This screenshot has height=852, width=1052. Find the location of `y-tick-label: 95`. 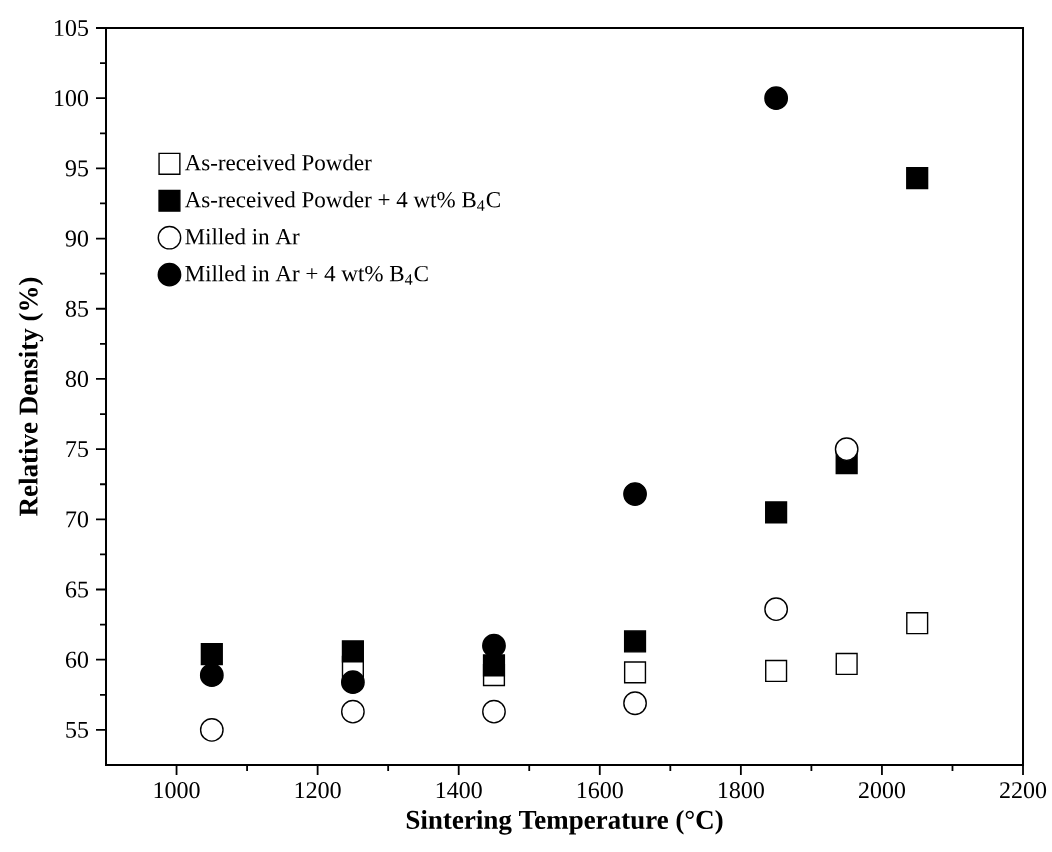

y-tick-label: 95 is located at coordinates (77, 168).